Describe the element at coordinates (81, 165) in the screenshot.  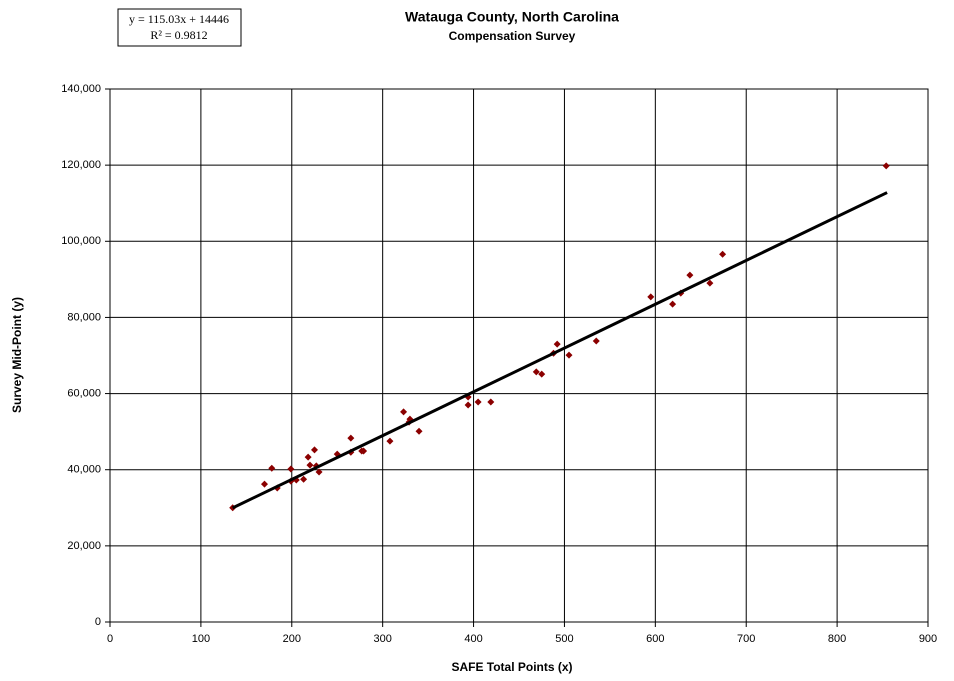
I see `y-tick-label: 120,000` at that location.